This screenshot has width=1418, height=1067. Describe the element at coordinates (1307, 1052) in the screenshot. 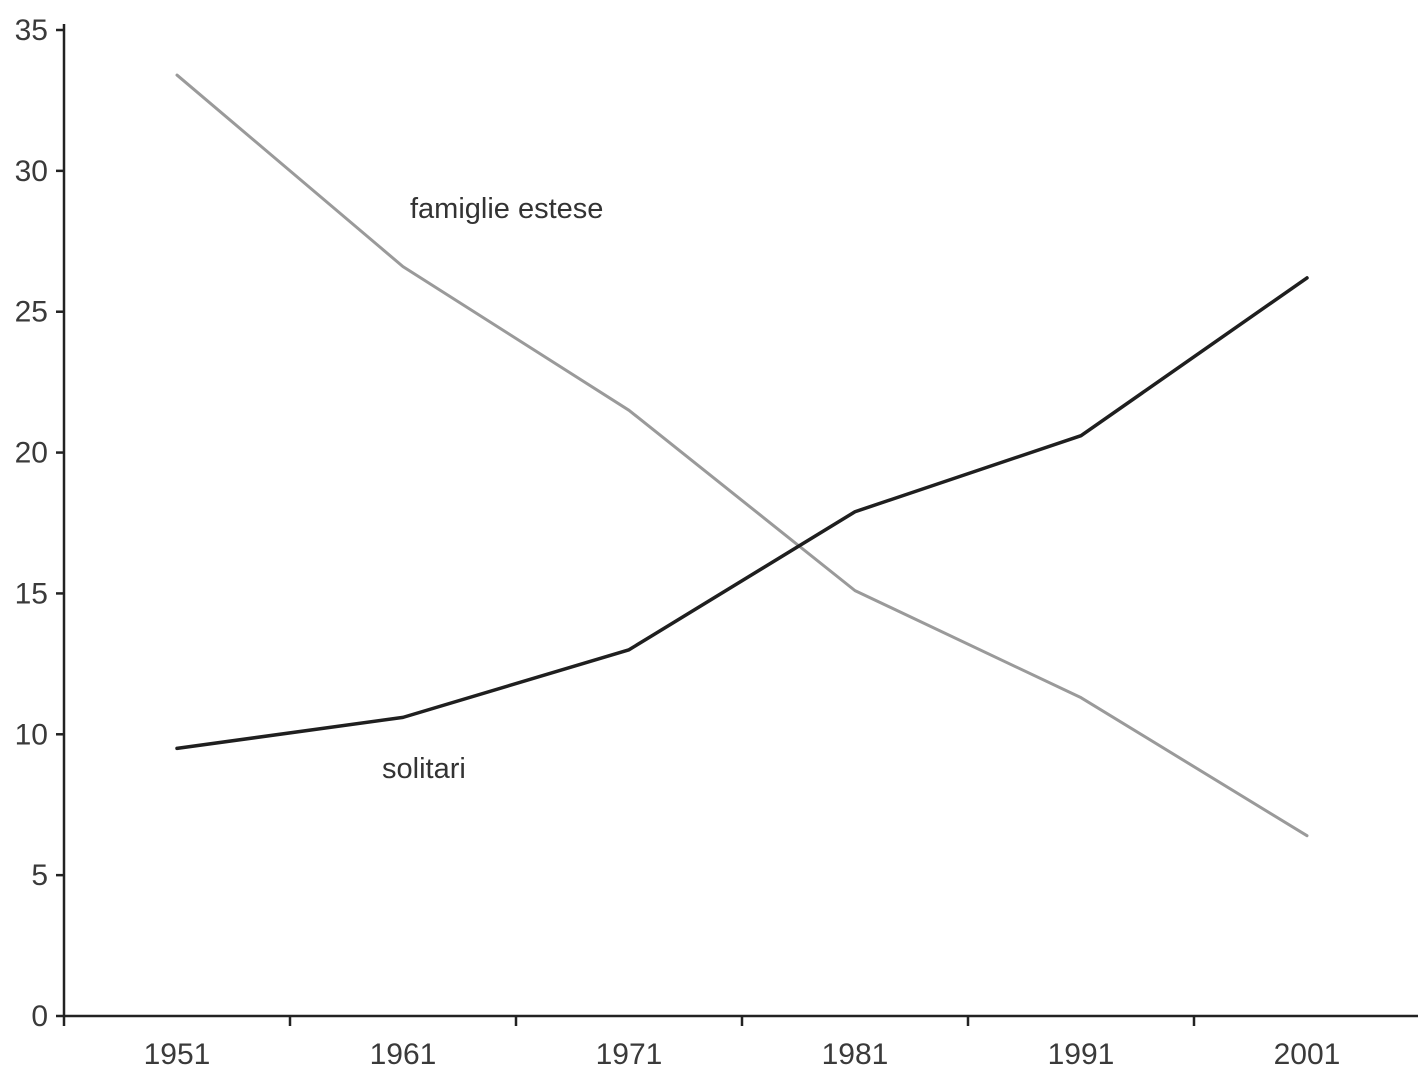

I see `x-tick-label: 2001` at that location.